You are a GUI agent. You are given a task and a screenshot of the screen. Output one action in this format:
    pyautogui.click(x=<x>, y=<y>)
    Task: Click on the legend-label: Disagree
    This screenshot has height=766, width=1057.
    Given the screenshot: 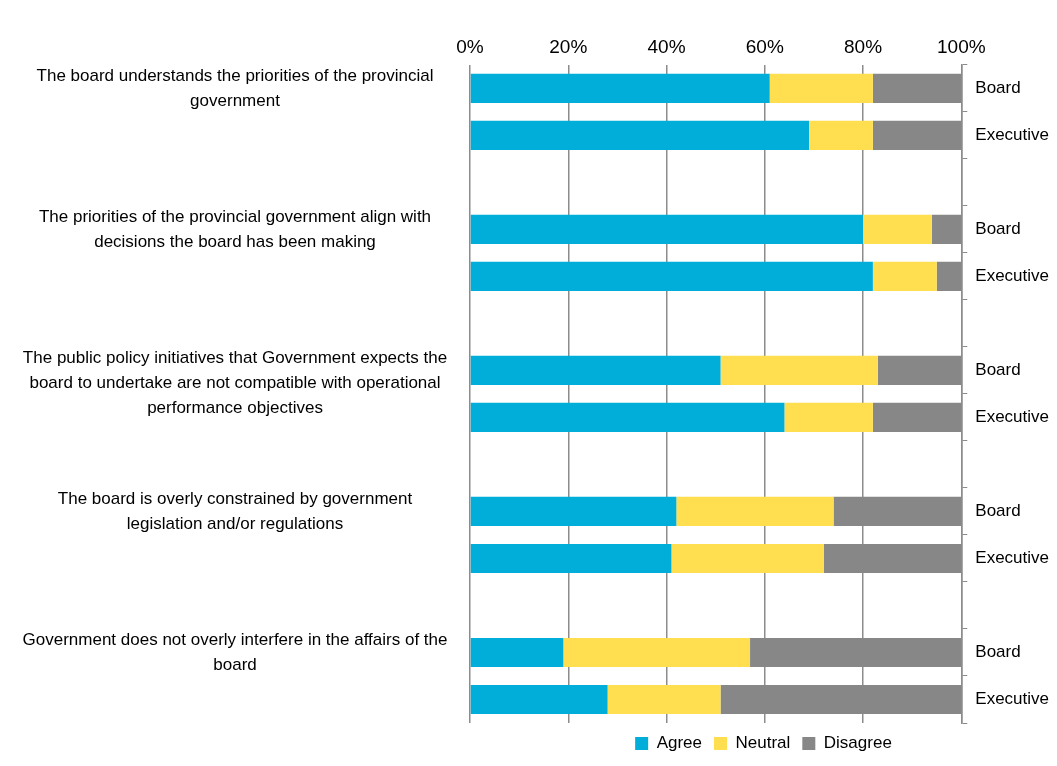 What is the action you would take?
    pyautogui.click(x=857, y=743)
    